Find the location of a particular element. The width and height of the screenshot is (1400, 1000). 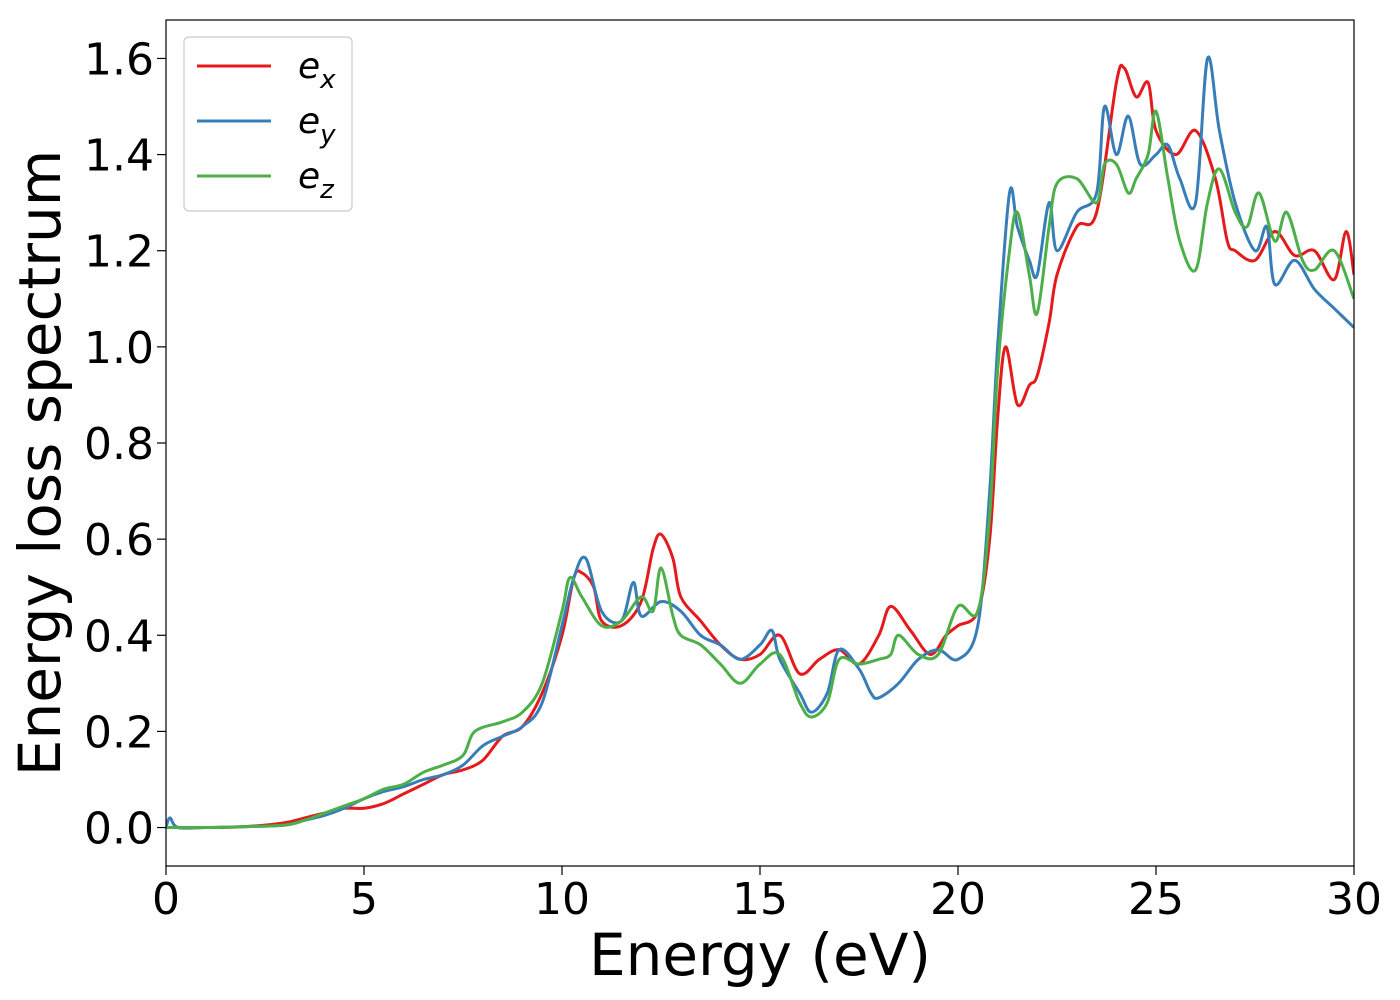

legend-box is located at coordinates (268, 124).